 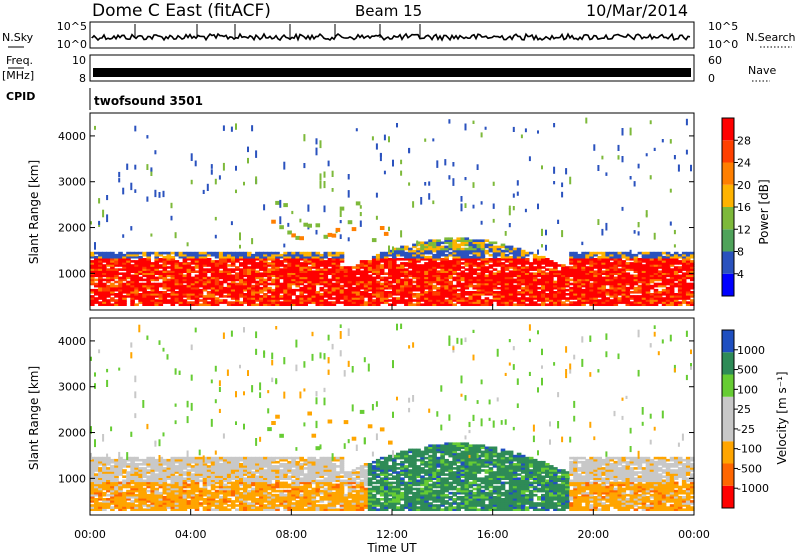 I want to click on colorbar-tick-label: -1000, so click(x=753, y=488).